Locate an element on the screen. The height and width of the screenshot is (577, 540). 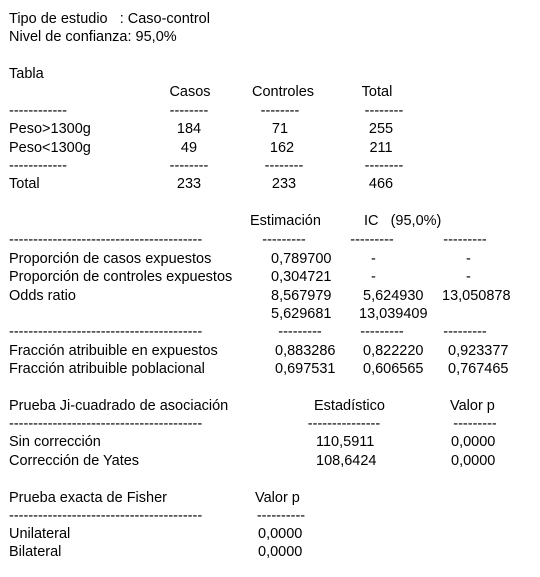
cell-value: 184 is located at coordinates (189, 129).